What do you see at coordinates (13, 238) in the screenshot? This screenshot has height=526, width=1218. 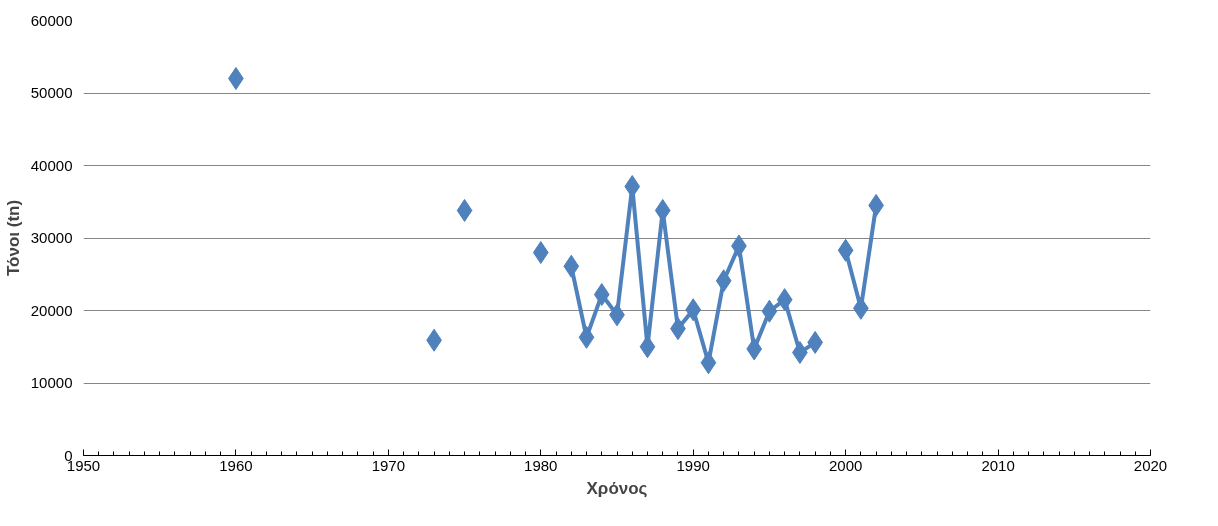 I see `y-axis-title: Τόνοι (tn)` at bounding box center [13, 238].